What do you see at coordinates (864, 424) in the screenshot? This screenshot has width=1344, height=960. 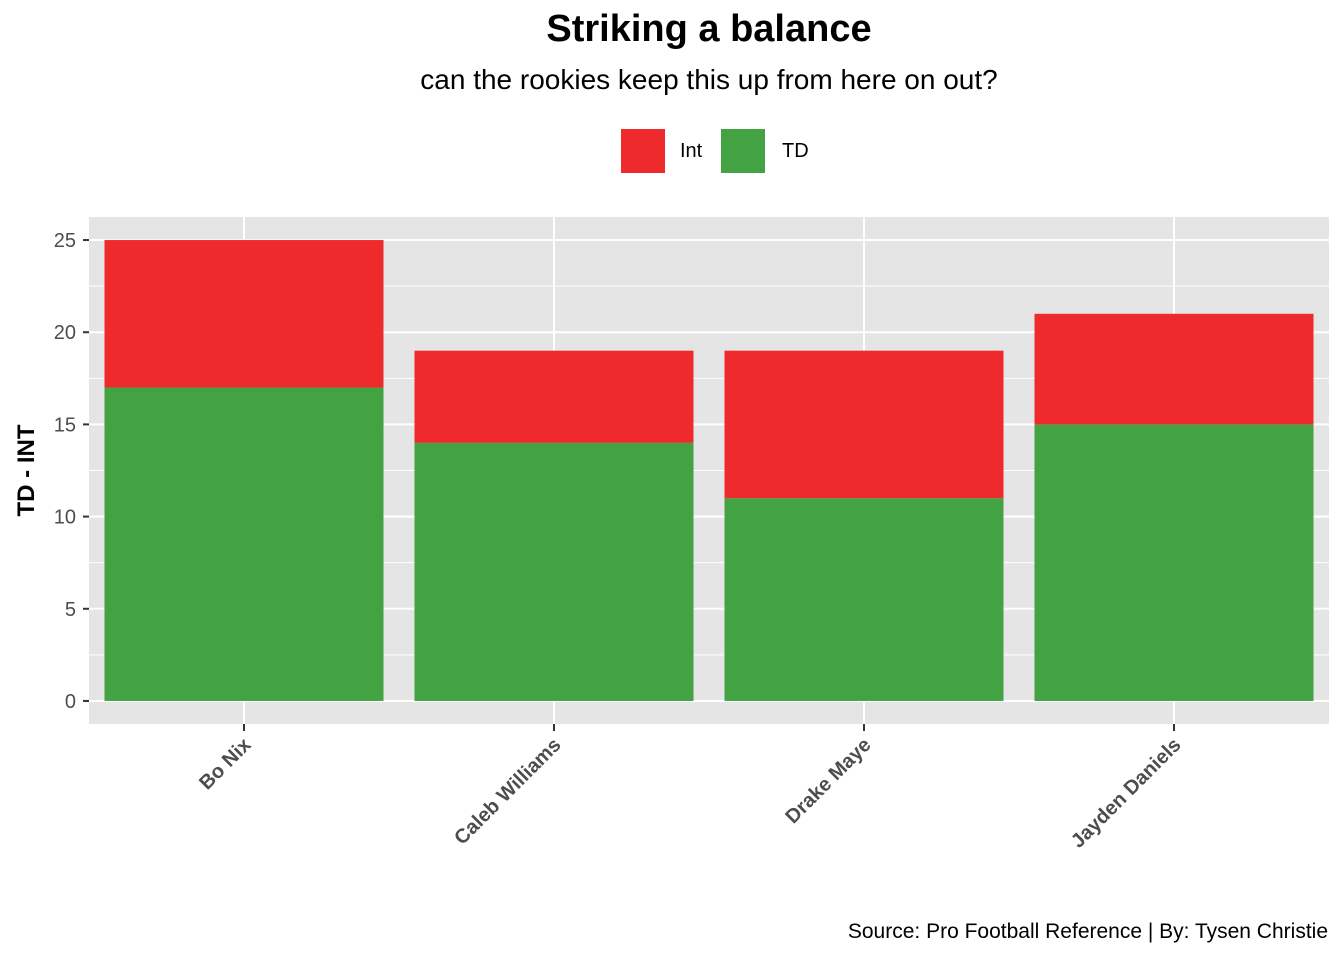 I see `bar-int-drake-maye` at bounding box center [864, 424].